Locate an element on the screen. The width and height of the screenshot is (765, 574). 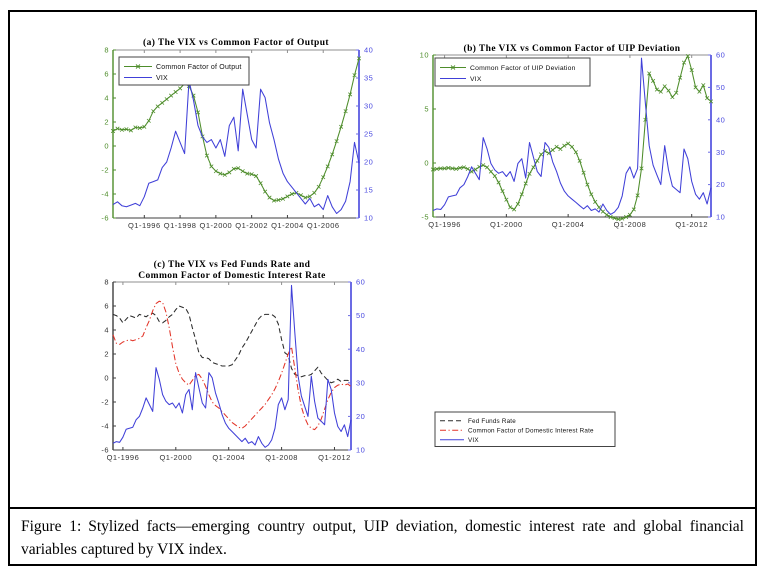
chart-c-xtick-label-0: Q1-1996 is located at coordinates (123, 457).